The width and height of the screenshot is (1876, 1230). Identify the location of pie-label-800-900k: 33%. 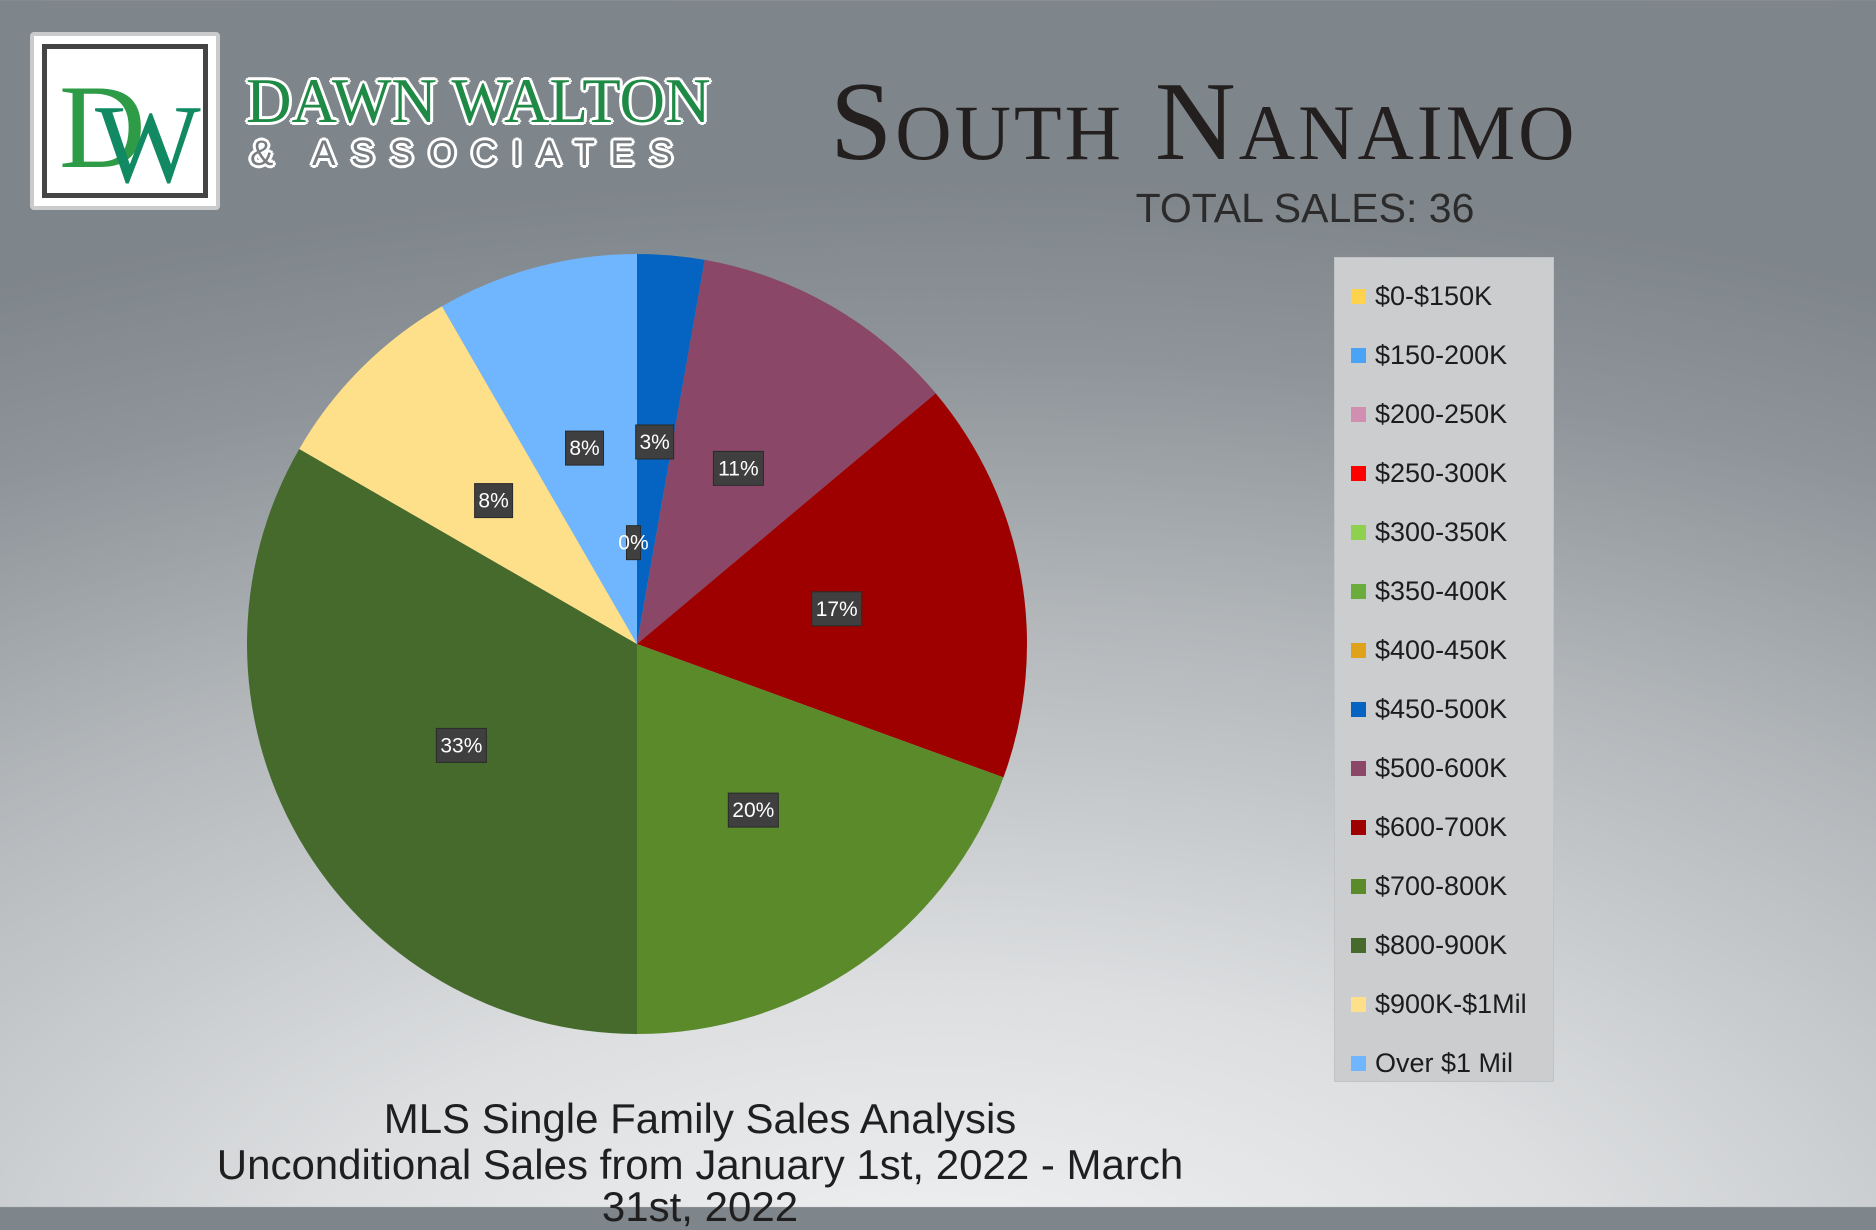
(461, 745).